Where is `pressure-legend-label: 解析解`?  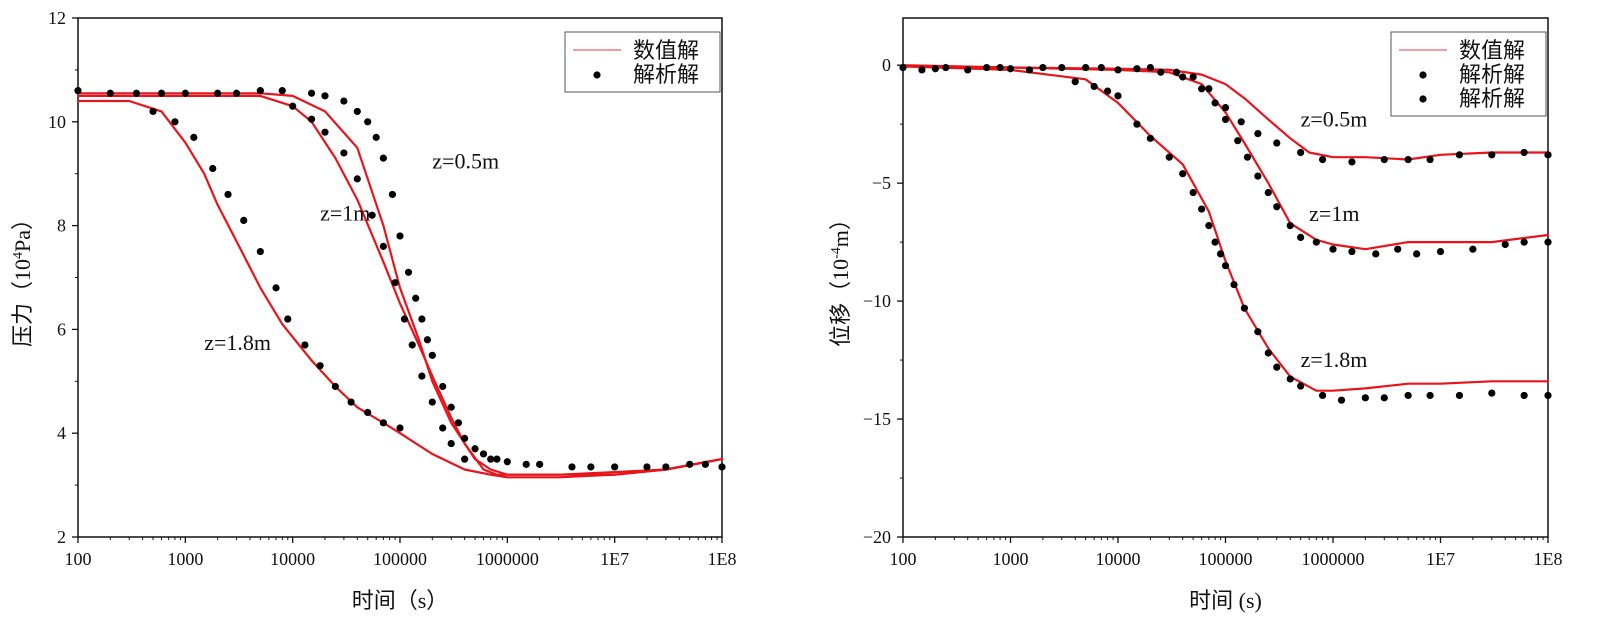 pressure-legend-label: 解析解 is located at coordinates (666, 74).